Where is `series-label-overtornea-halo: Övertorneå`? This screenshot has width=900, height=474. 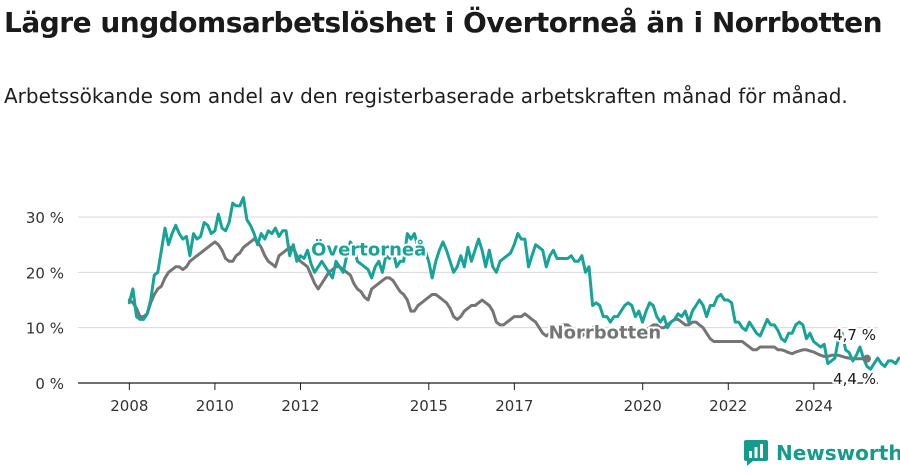
series-label-overtornea-halo: Övertorneå is located at coordinates (368, 250).